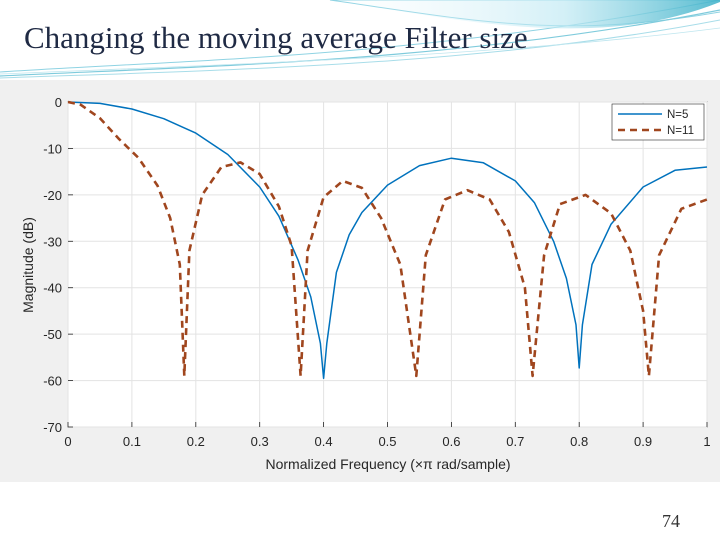 Image resolution: width=720 pixels, height=540 pixels. Describe the element at coordinates (52, 381) in the screenshot. I see `y-tick-label: -60` at that location.